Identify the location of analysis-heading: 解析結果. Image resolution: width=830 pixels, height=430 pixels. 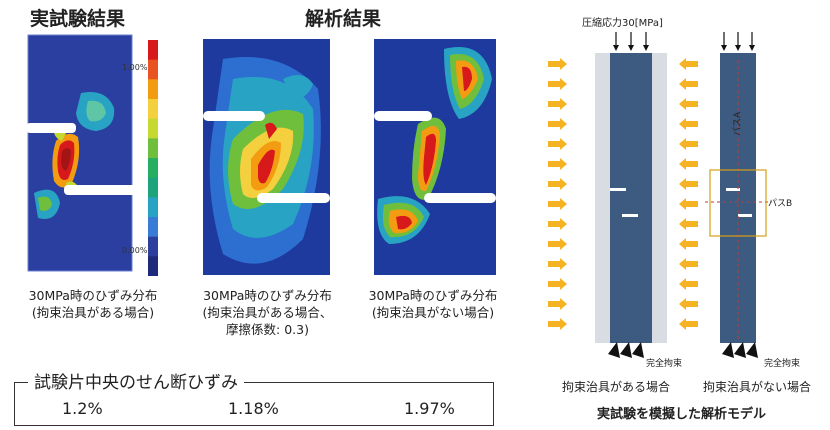
(343, 19).